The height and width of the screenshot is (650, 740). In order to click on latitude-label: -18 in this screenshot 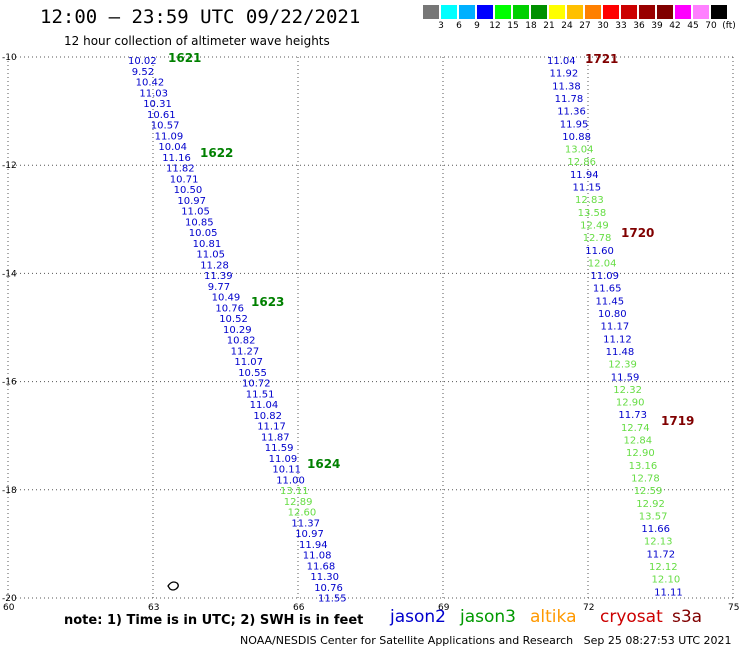, I will do `click(9, 491)`.